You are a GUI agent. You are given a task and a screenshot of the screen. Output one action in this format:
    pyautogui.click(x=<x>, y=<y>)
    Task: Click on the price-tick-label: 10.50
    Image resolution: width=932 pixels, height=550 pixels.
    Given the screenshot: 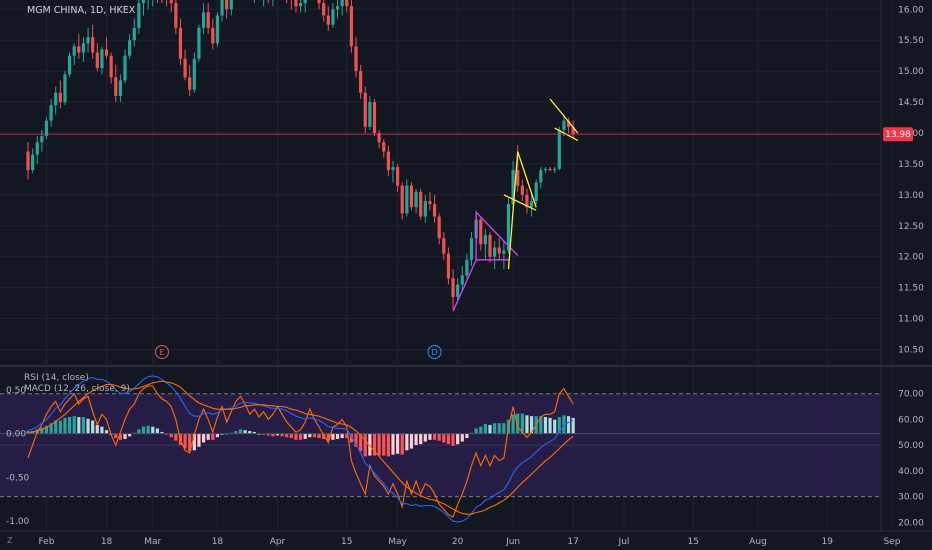 What is the action you would take?
    pyautogui.click(x=911, y=351)
    